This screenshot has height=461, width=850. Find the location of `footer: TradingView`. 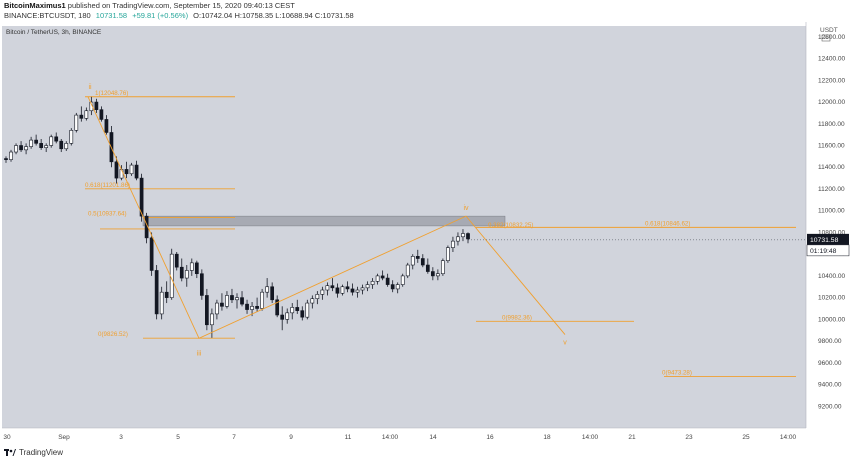

footer: TradingView is located at coordinates (425, 453).